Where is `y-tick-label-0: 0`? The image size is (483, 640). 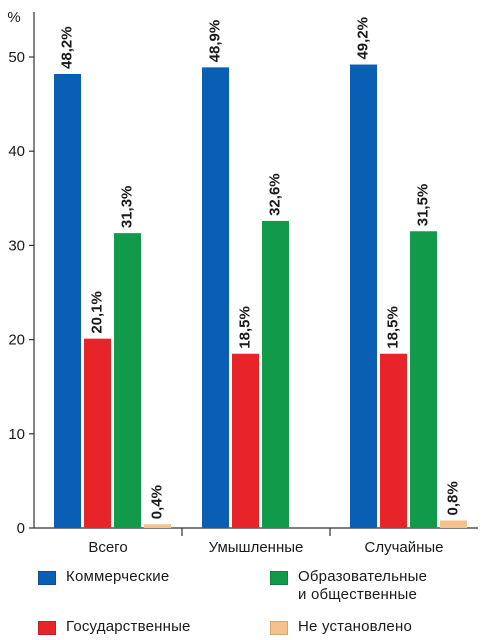
y-tick-label-0: 0 is located at coordinates (21, 528).